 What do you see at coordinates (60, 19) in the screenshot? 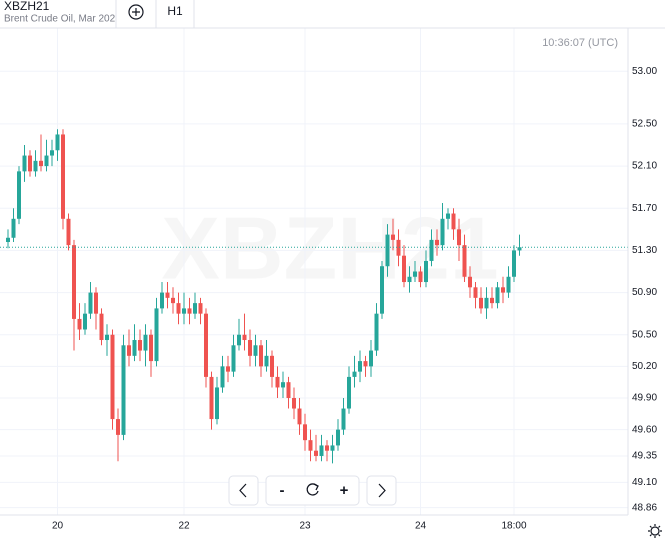
I see `description: Brent Crude Oil, Mar 202` at bounding box center [60, 19].